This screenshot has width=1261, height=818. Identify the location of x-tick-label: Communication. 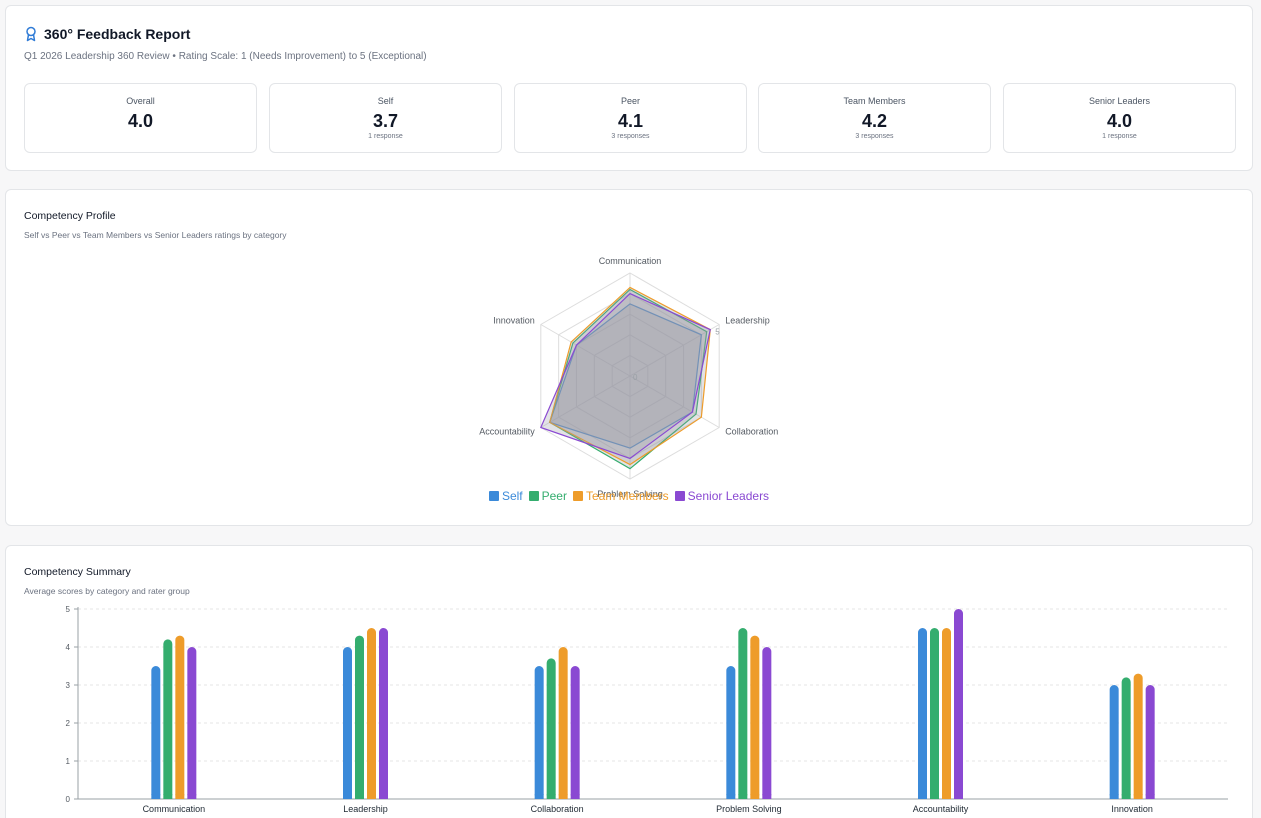
(174, 809).